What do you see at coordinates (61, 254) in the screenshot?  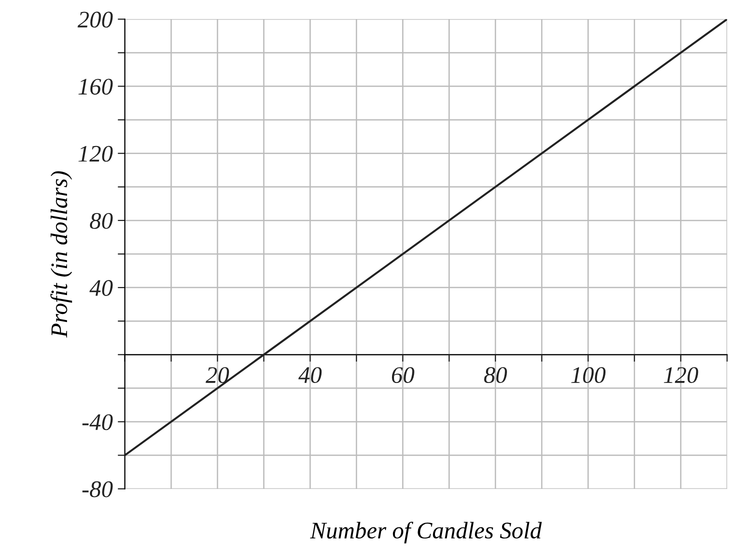 I see `y-axis-title: Profit (in dollars)` at bounding box center [61, 254].